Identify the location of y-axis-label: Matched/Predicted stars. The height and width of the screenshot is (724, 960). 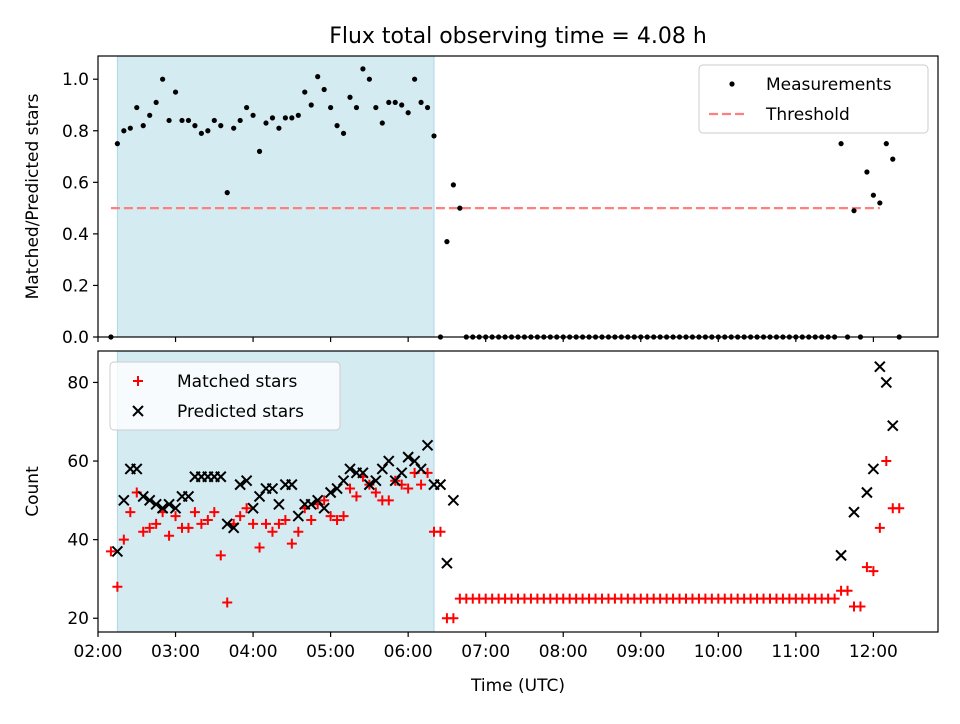
(33, 196).